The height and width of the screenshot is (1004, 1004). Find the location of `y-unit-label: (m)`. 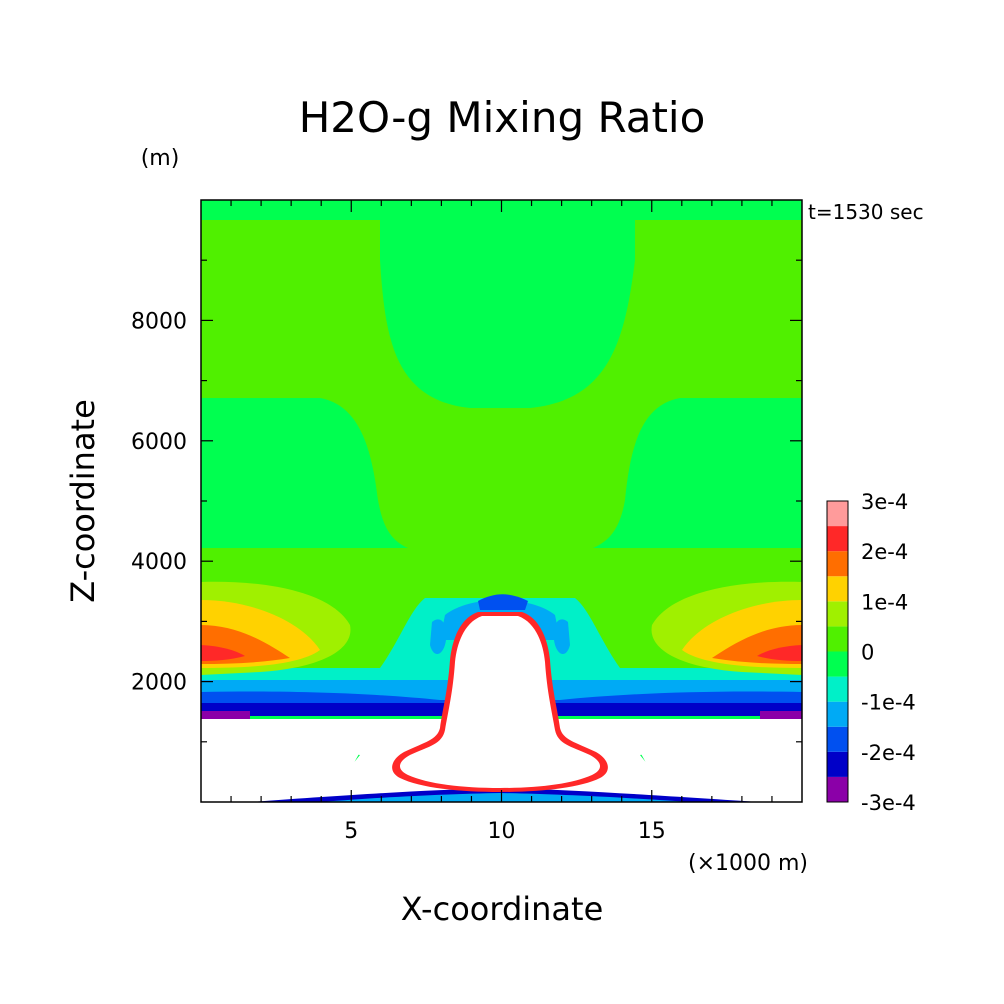

y-unit-label: (m) is located at coordinates (160, 158).